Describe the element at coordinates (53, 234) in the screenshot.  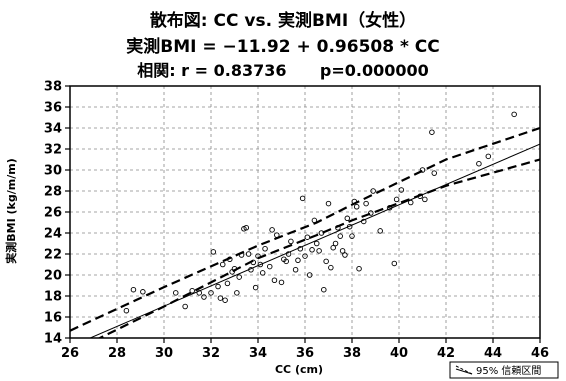
I see `y-tick-label: 24` at that location.